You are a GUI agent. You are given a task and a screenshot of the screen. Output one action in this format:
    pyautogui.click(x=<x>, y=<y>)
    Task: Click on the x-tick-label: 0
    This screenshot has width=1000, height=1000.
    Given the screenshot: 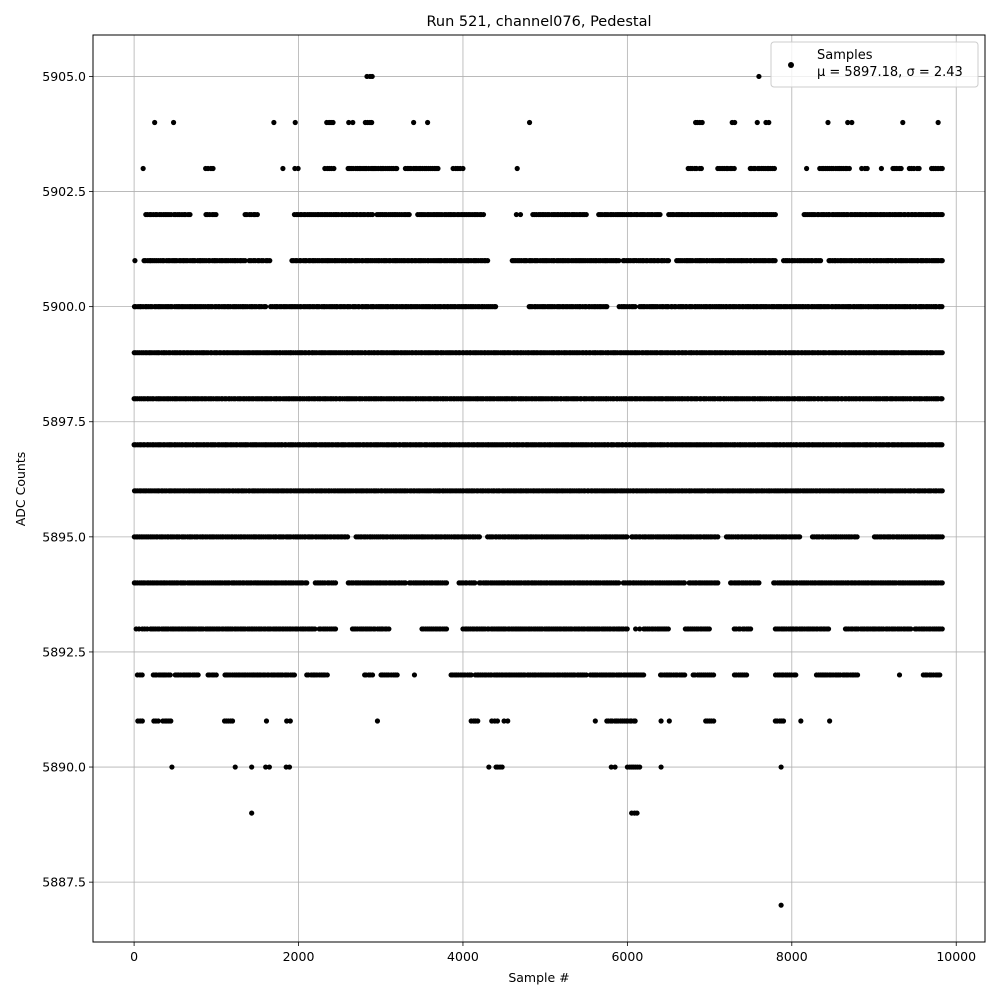 What is the action you would take?
    pyautogui.click(x=134, y=956)
    